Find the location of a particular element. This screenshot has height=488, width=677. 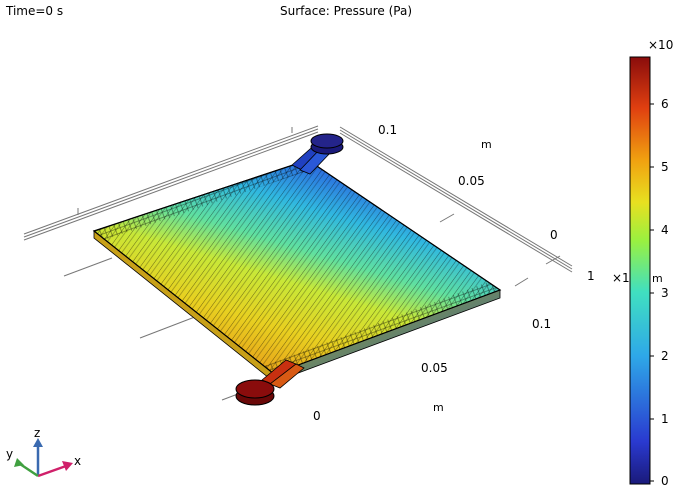

y-axis-tick: 1 is located at coordinates (591, 276).